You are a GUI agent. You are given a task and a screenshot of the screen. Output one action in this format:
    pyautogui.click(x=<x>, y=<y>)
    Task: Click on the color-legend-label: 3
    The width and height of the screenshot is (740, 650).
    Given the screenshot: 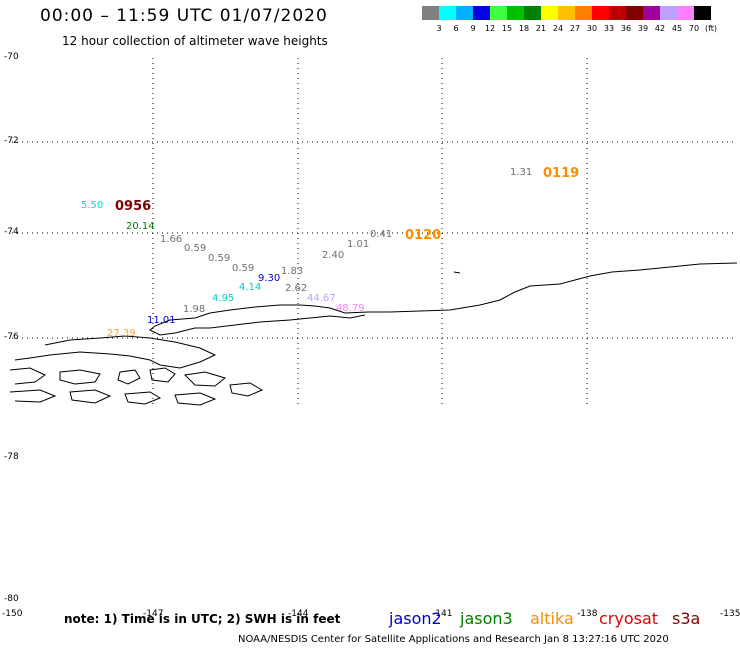 What is the action you would take?
    pyautogui.click(x=439, y=28)
    